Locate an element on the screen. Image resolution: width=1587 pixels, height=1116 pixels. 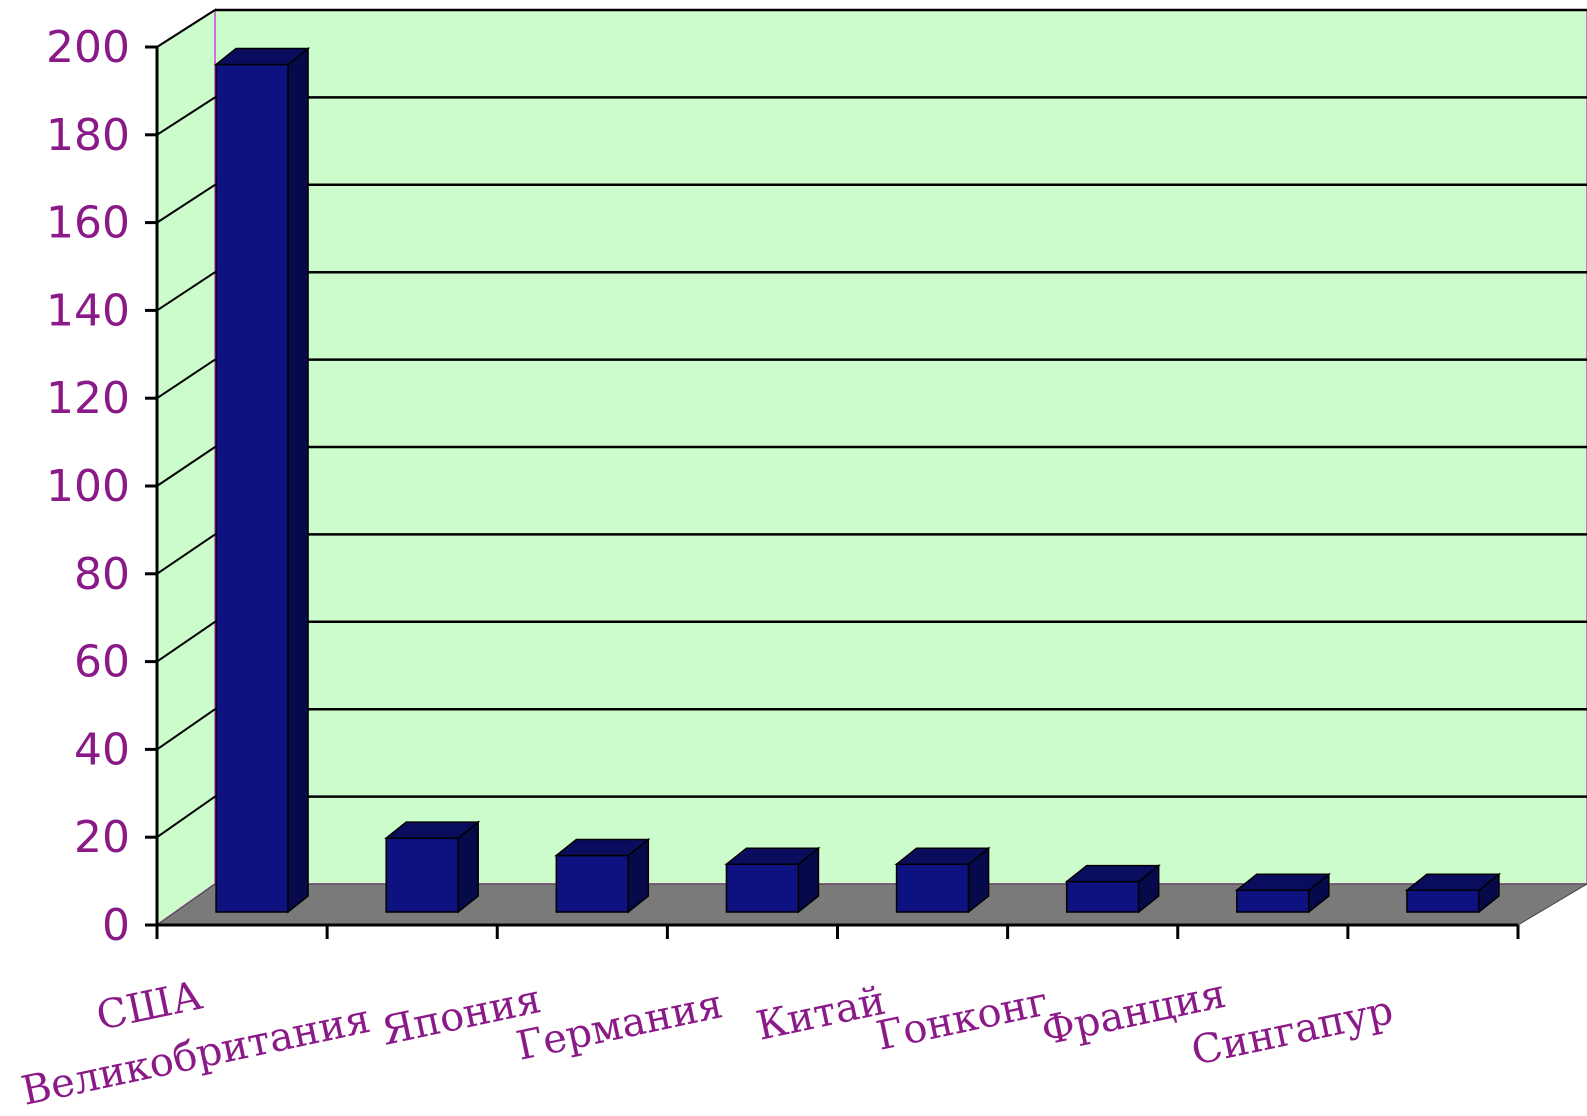
x-category-label: Германия is located at coordinates (620, 1025).